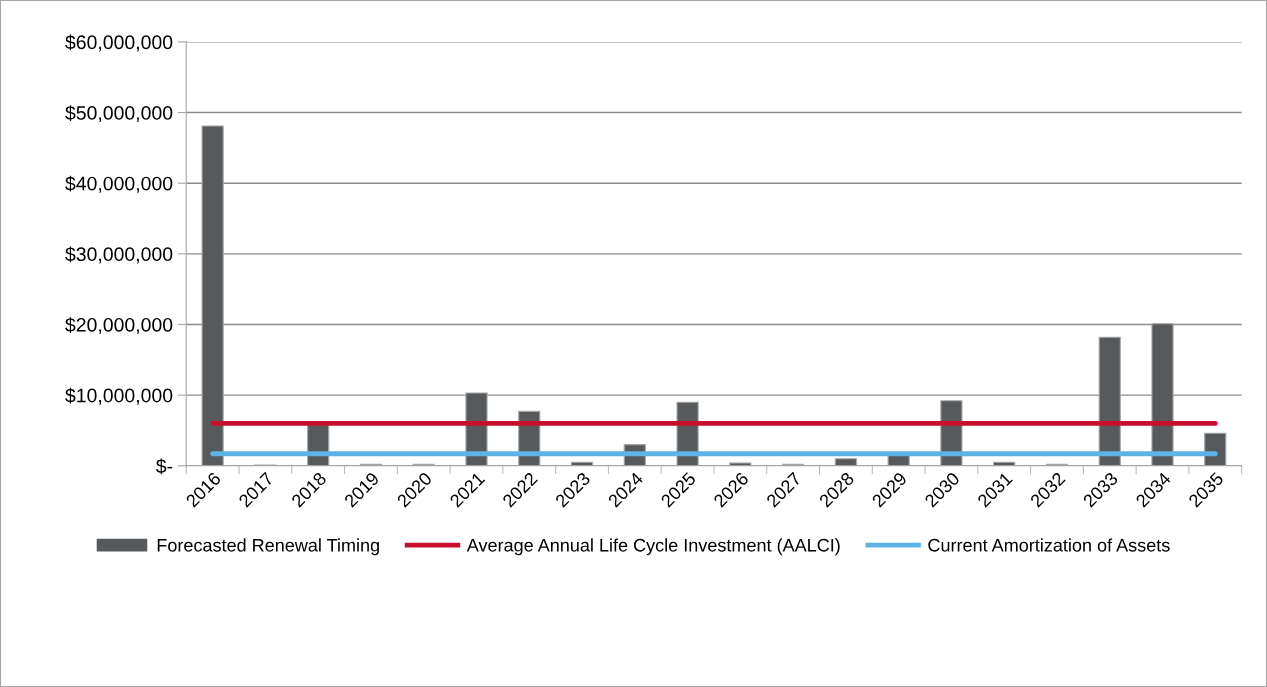 The image size is (1267, 687). What do you see at coordinates (119, 255) in the screenshot?
I see `y-tick-label: $30,000,000` at bounding box center [119, 255].